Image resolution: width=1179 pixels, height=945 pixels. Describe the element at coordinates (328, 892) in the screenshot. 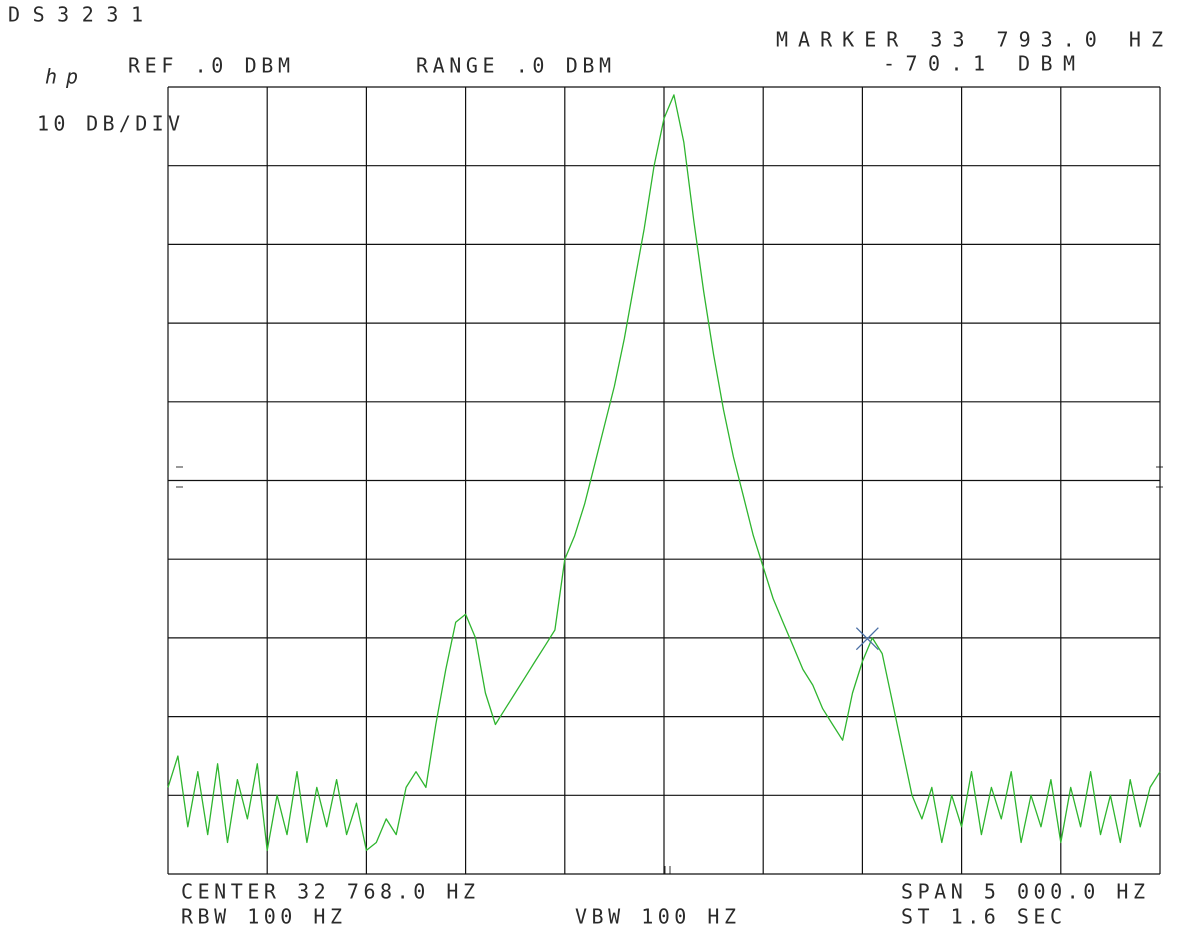

I see `center-label: CENTER 32 768.0 HZ` at that location.